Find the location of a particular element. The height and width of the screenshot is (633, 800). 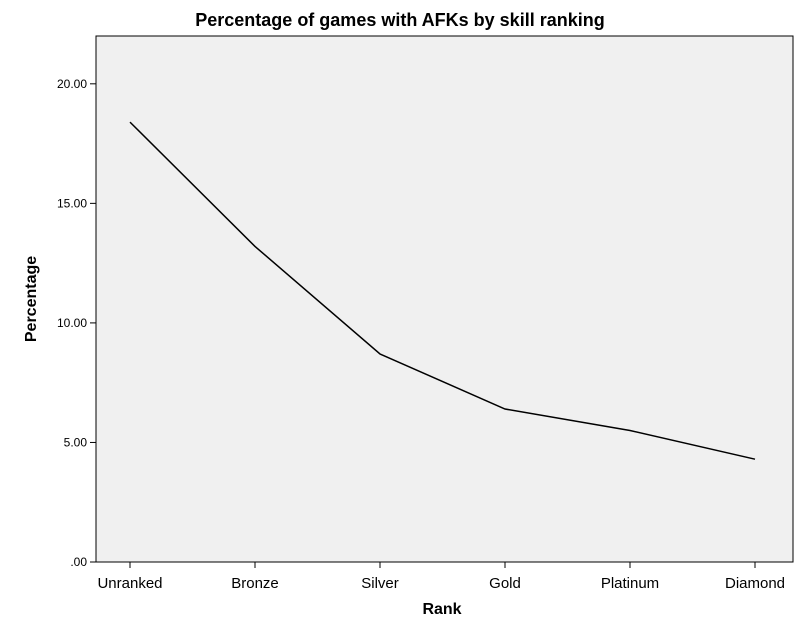

x-tick-label: Diamond is located at coordinates (755, 583).